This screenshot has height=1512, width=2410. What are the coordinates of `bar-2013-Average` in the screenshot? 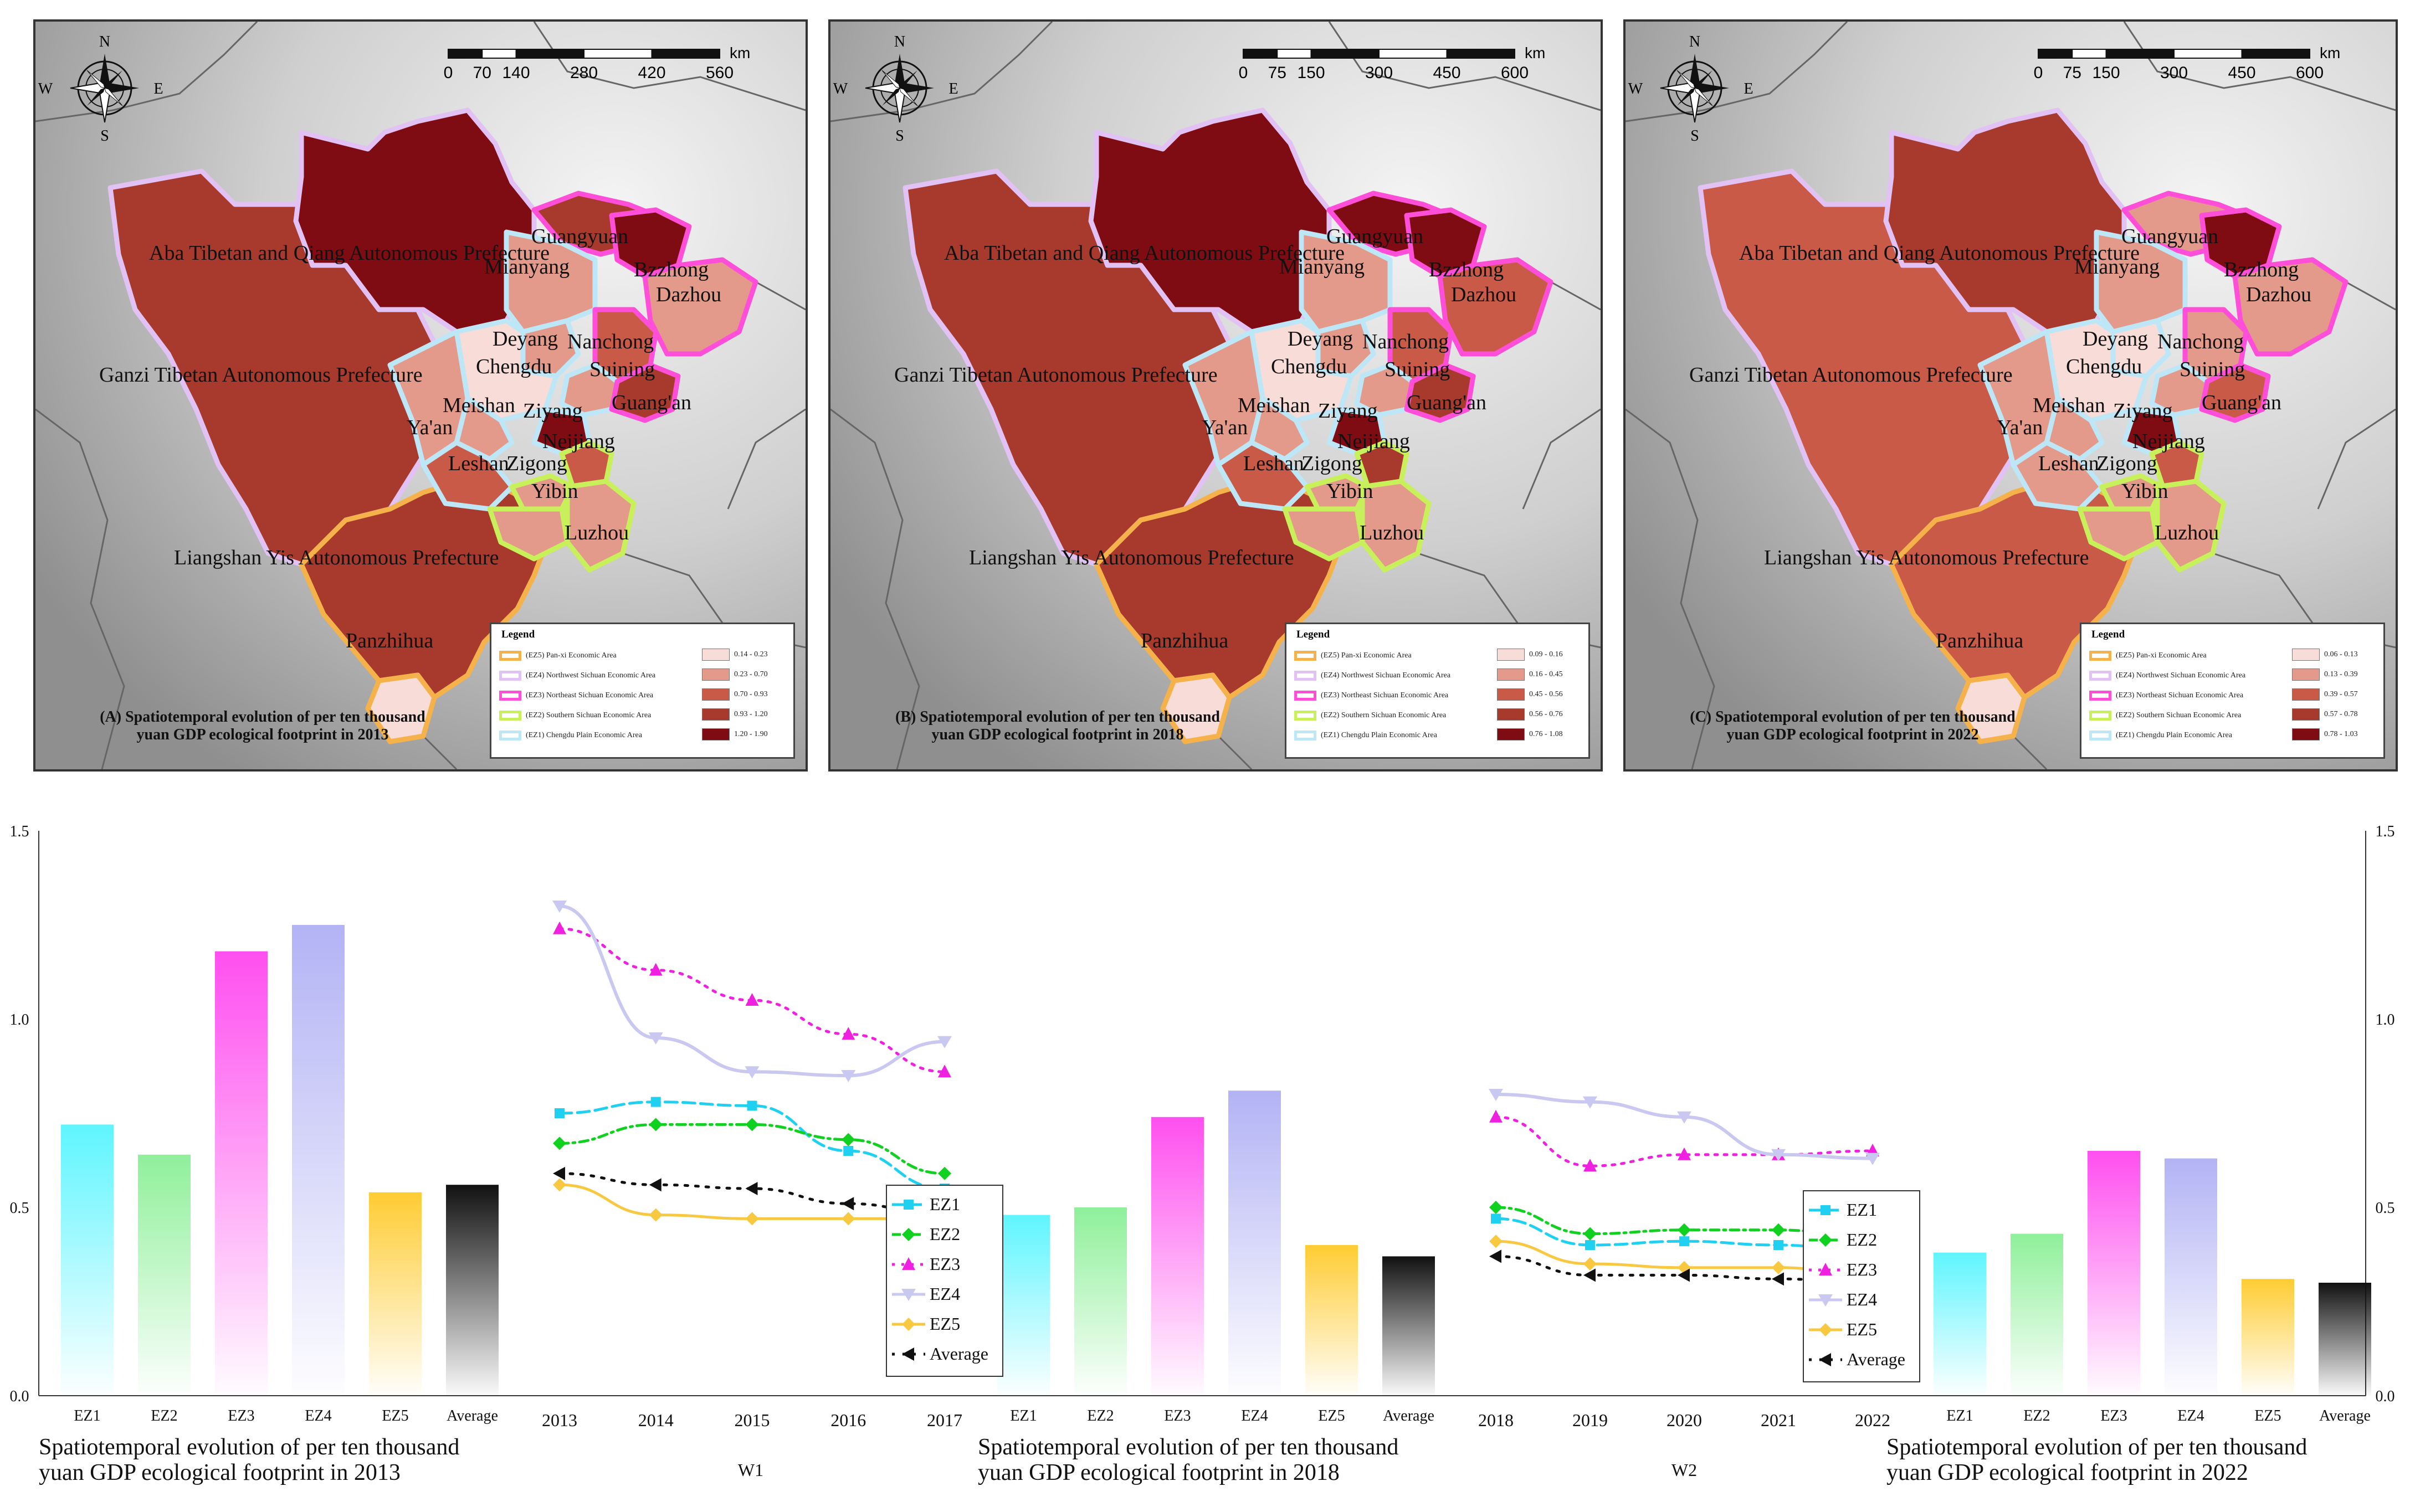 It's located at (473, 1290).